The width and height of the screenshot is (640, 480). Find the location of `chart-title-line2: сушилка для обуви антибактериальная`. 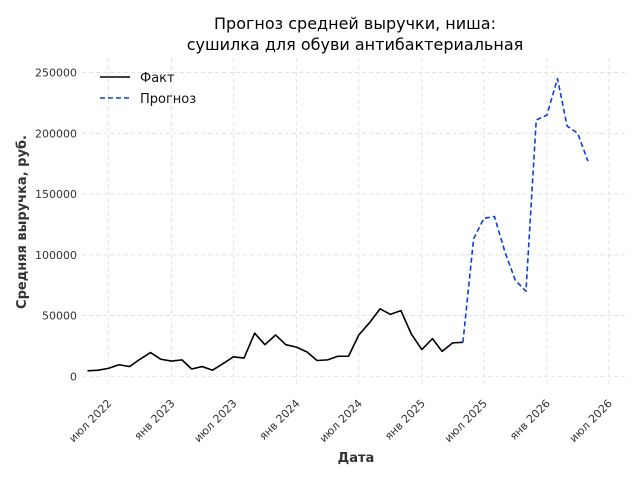

chart-title-line2: сушилка для обуви антибактериальная is located at coordinates (355, 44).